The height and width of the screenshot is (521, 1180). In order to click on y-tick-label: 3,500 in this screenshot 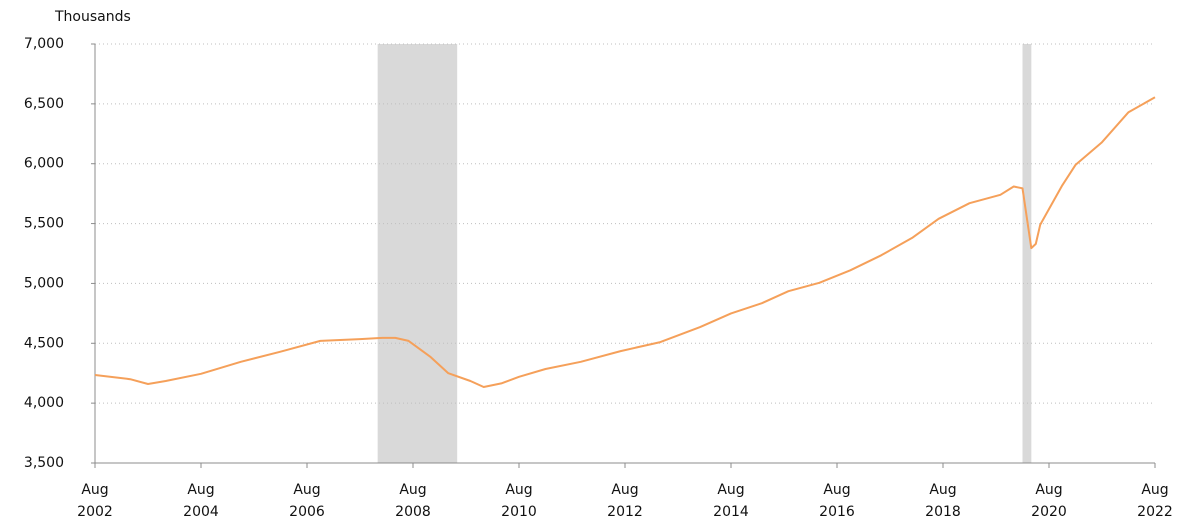, I will do `click(44, 463)`.